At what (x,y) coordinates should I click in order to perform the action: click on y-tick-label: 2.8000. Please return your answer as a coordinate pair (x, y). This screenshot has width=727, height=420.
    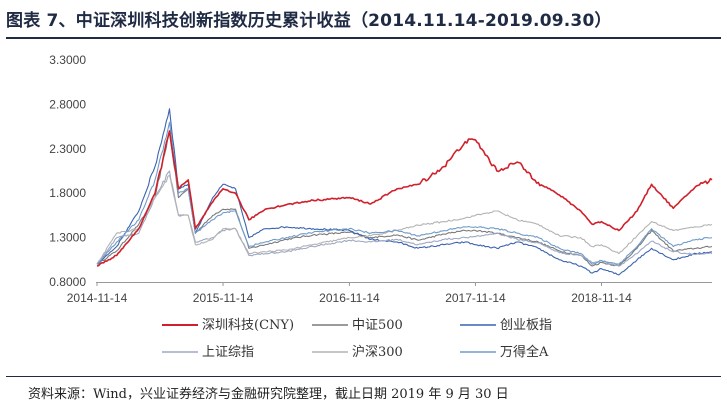
    Looking at the image, I should click on (67, 104).